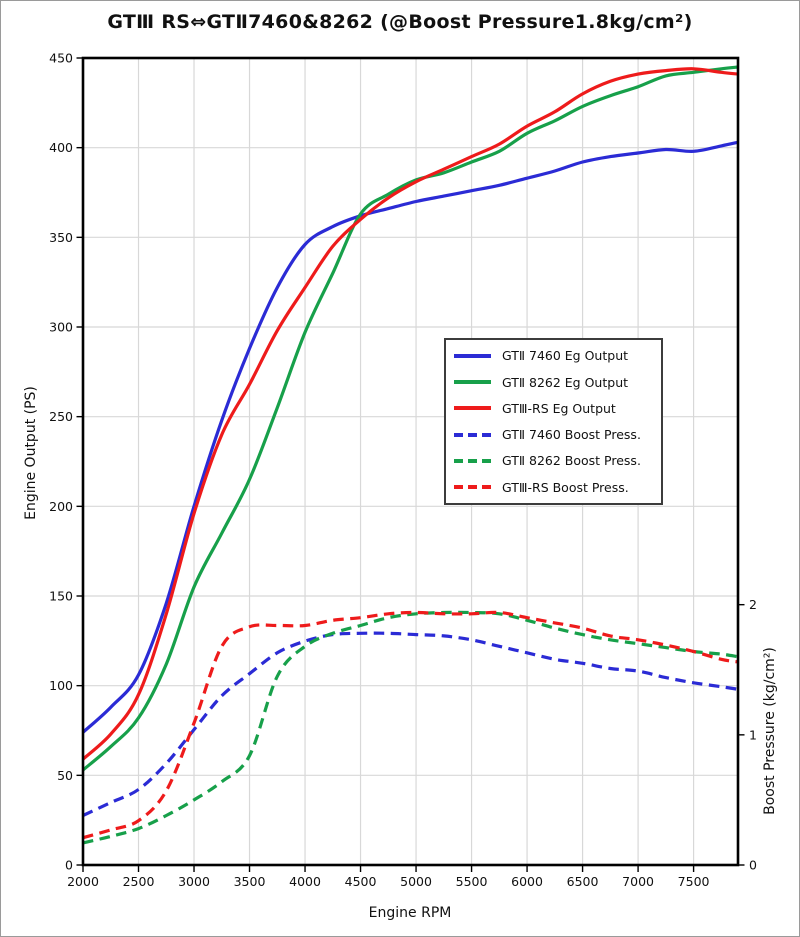  What do you see at coordinates (361, 881) in the screenshot?
I see `x-tick-label: 4500` at bounding box center [361, 881].